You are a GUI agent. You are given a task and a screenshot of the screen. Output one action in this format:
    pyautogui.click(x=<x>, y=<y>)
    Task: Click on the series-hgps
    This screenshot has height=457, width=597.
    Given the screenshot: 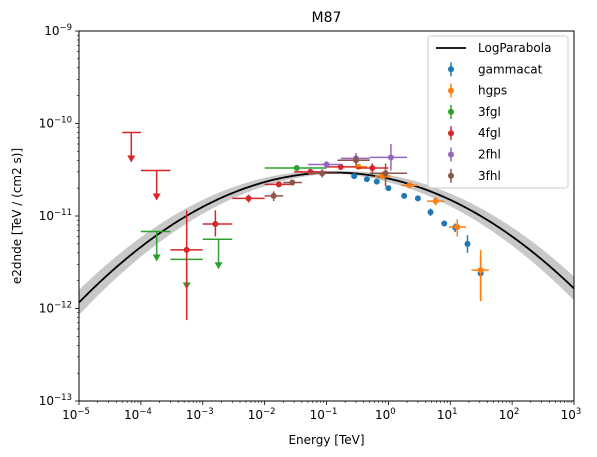 What is the action you would take?
    pyautogui.click(x=420, y=232)
    